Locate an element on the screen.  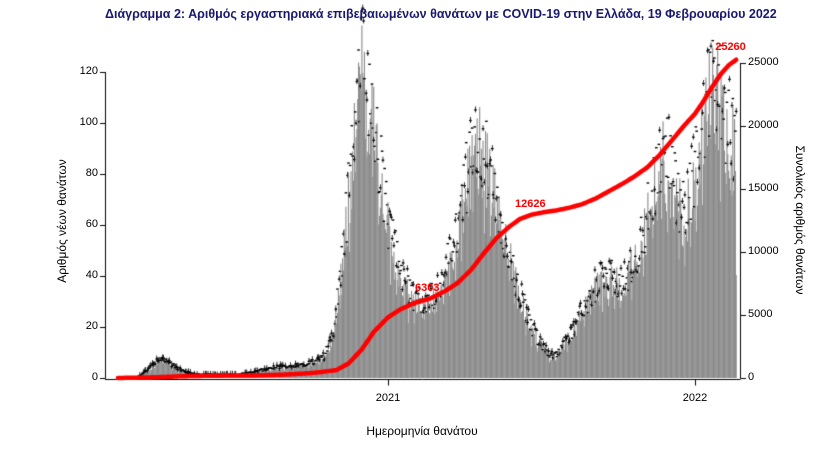
y-left-tick-label: 40 is located at coordinates (91, 275).